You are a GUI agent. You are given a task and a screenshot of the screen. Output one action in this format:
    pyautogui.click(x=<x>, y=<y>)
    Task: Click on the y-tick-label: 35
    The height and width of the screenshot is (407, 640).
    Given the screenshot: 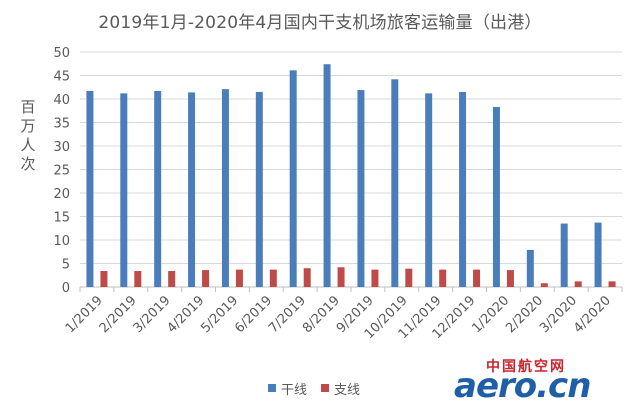 What is the action you would take?
    pyautogui.click(x=61, y=124)
    